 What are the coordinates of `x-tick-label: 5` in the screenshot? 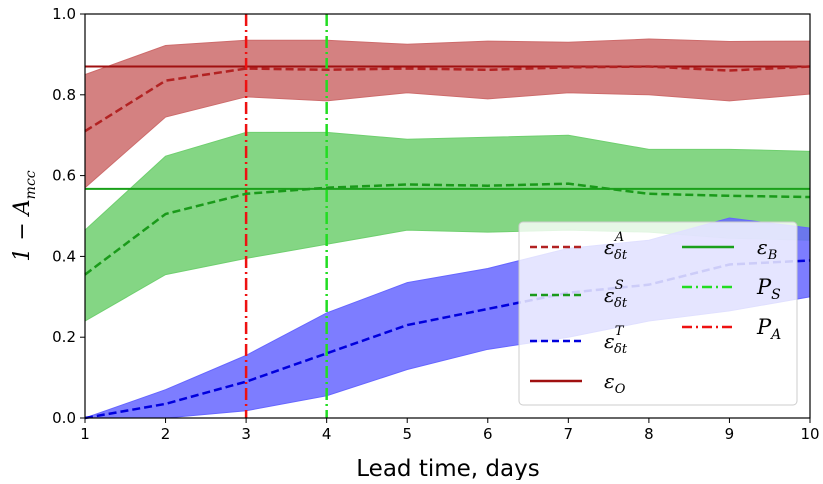 It's located at (407, 434).